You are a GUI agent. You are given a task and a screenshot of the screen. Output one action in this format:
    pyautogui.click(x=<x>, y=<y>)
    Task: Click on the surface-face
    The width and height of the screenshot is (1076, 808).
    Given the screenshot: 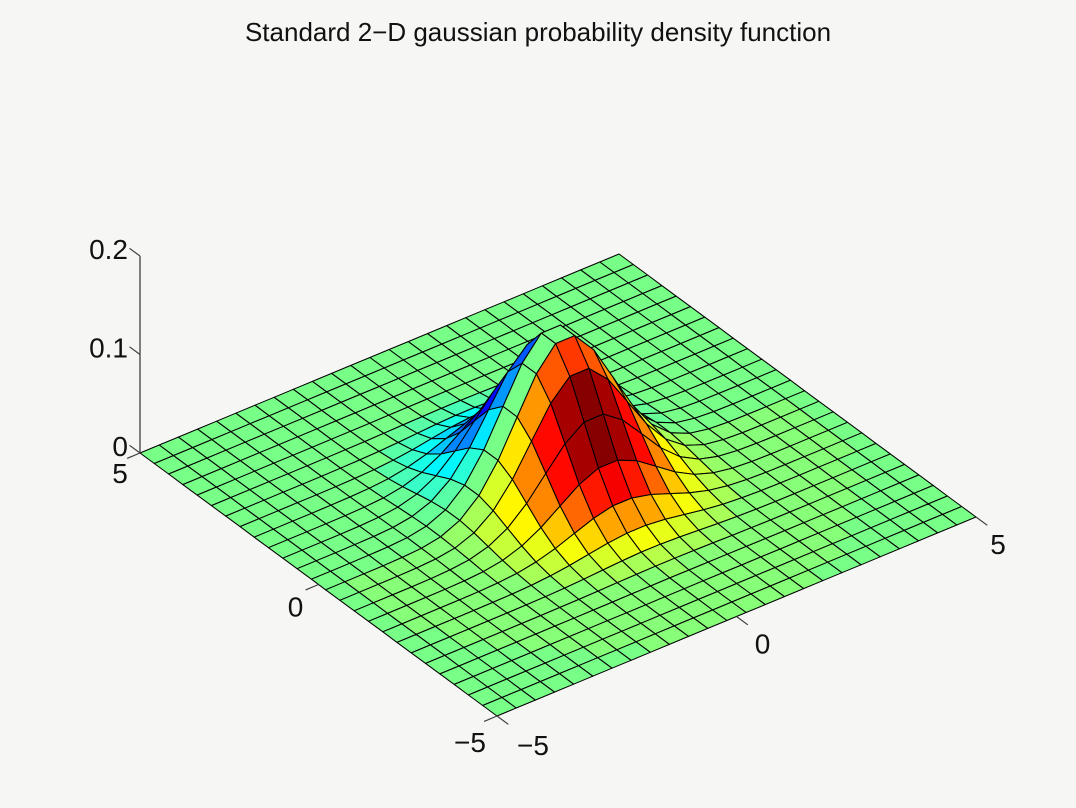 What is the action you would take?
    pyautogui.click(x=499, y=706)
    